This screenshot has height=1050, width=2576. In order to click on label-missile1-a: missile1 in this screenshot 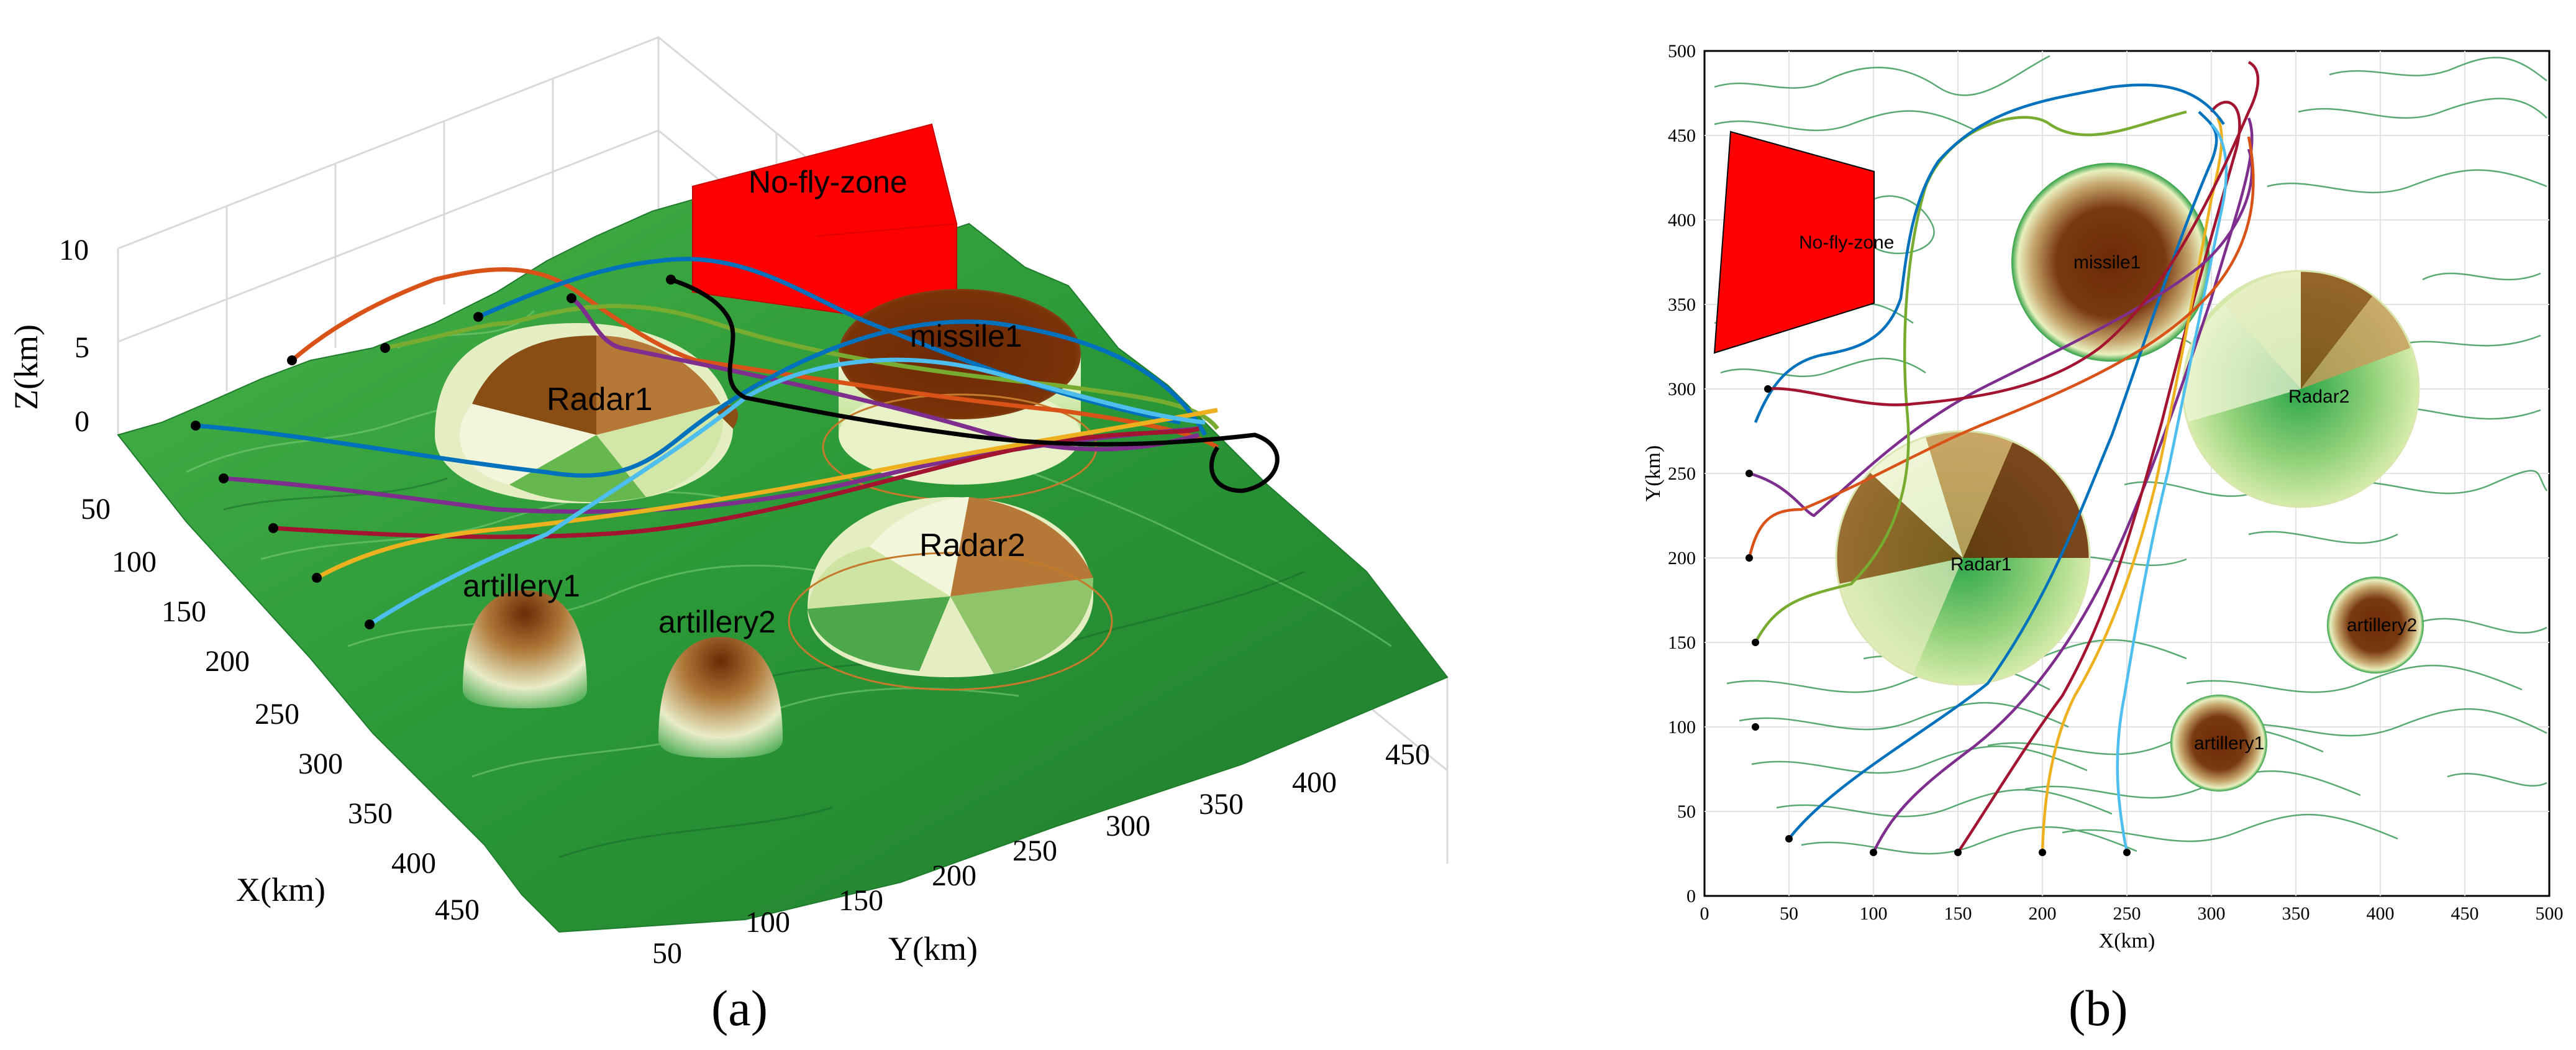, I will do `click(966, 336)`.